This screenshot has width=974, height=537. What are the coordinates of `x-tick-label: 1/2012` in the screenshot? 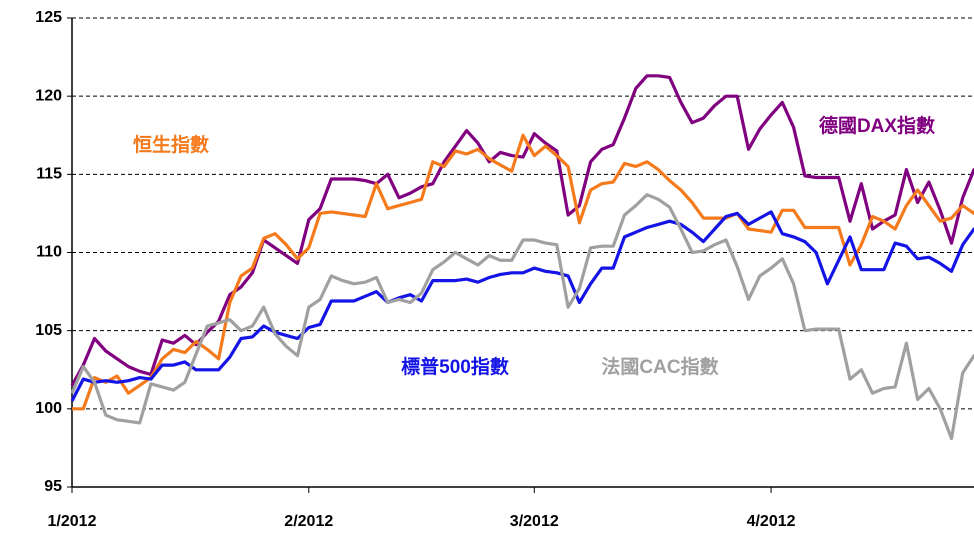 It's located at (72, 521).